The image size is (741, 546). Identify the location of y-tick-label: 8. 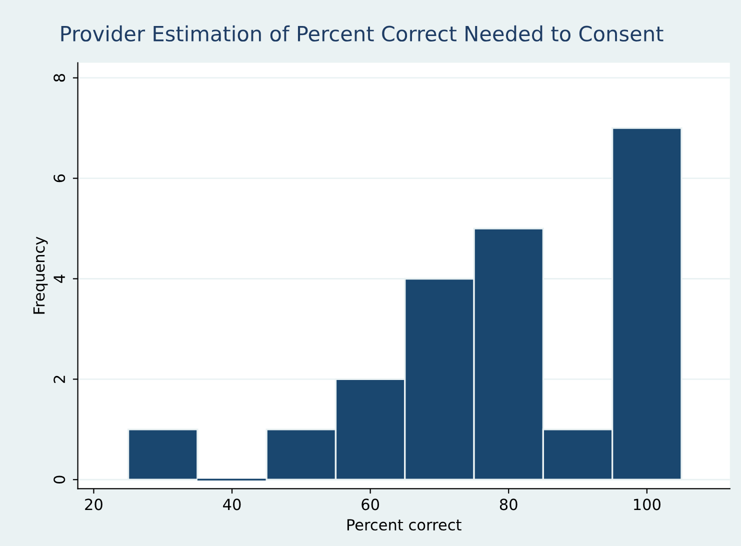
(60, 78).